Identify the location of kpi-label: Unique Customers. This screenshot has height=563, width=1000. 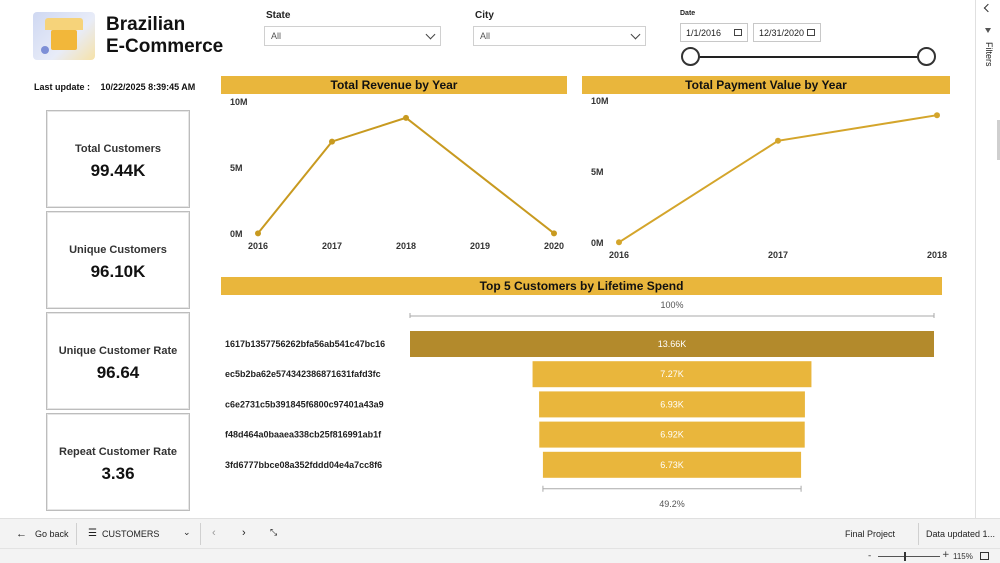
(118, 250).